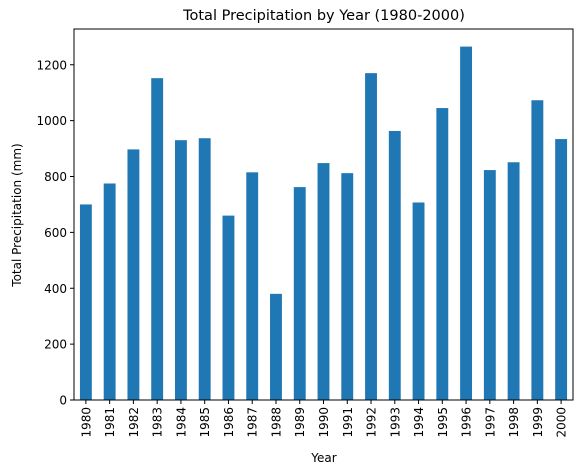  What do you see at coordinates (109, 291) in the screenshot?
I see `bar-1981` at bounding box center [109, 291].